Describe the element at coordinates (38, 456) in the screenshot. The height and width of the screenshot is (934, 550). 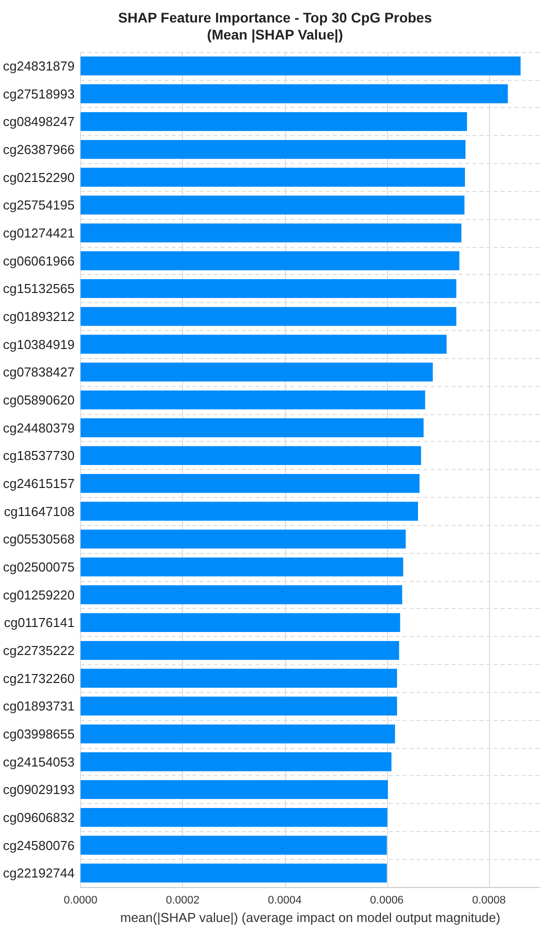
I see `y-tick-label: cg18537730` at that location.